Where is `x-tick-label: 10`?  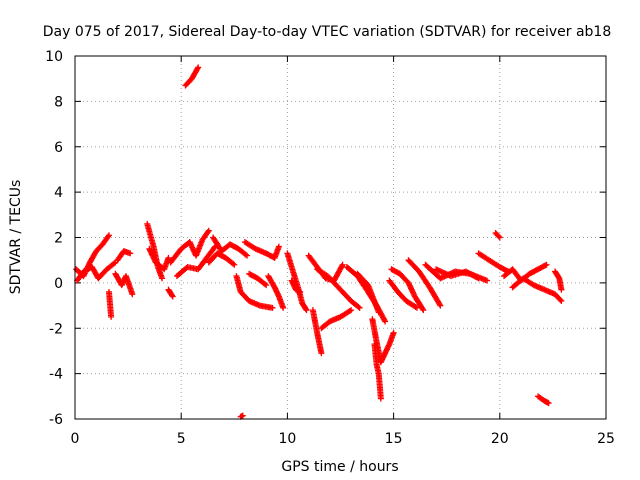
x-tick-label: 10 is located at coordinates (287, 439).